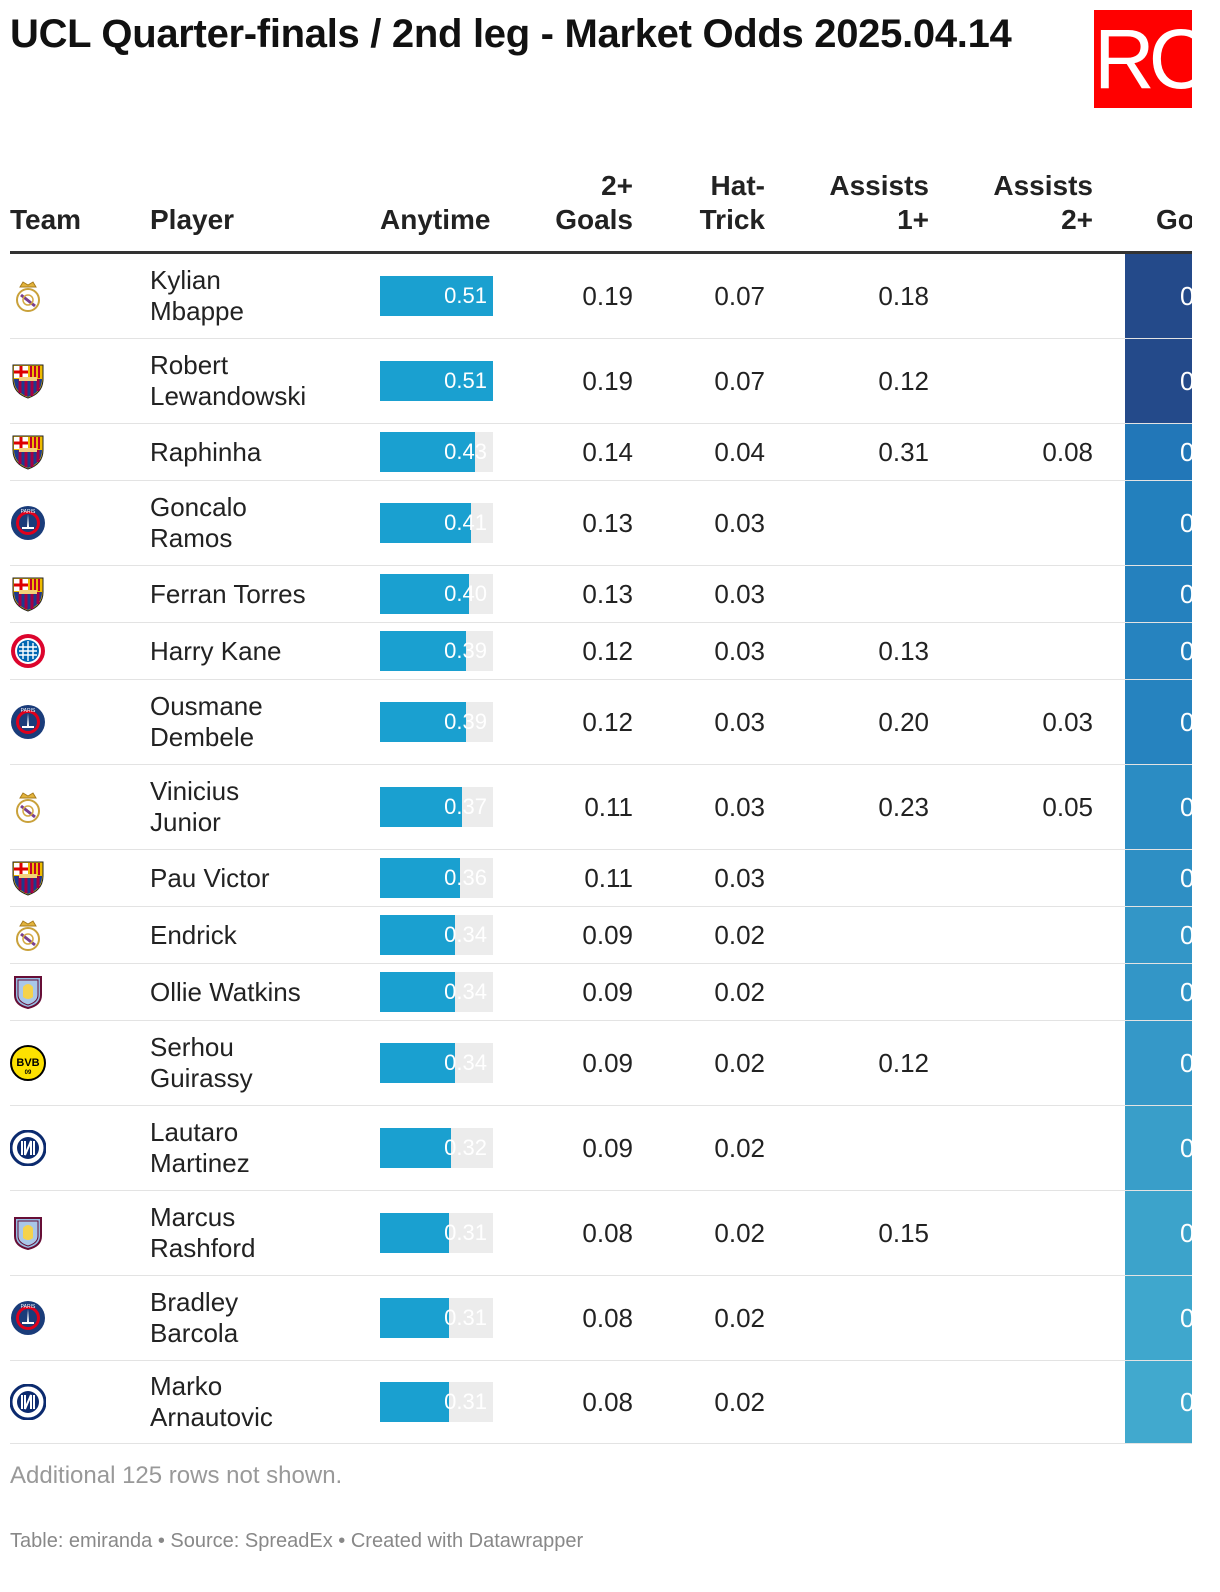  I want to click on column-header-anytime: Anytime, so click(435, 219).